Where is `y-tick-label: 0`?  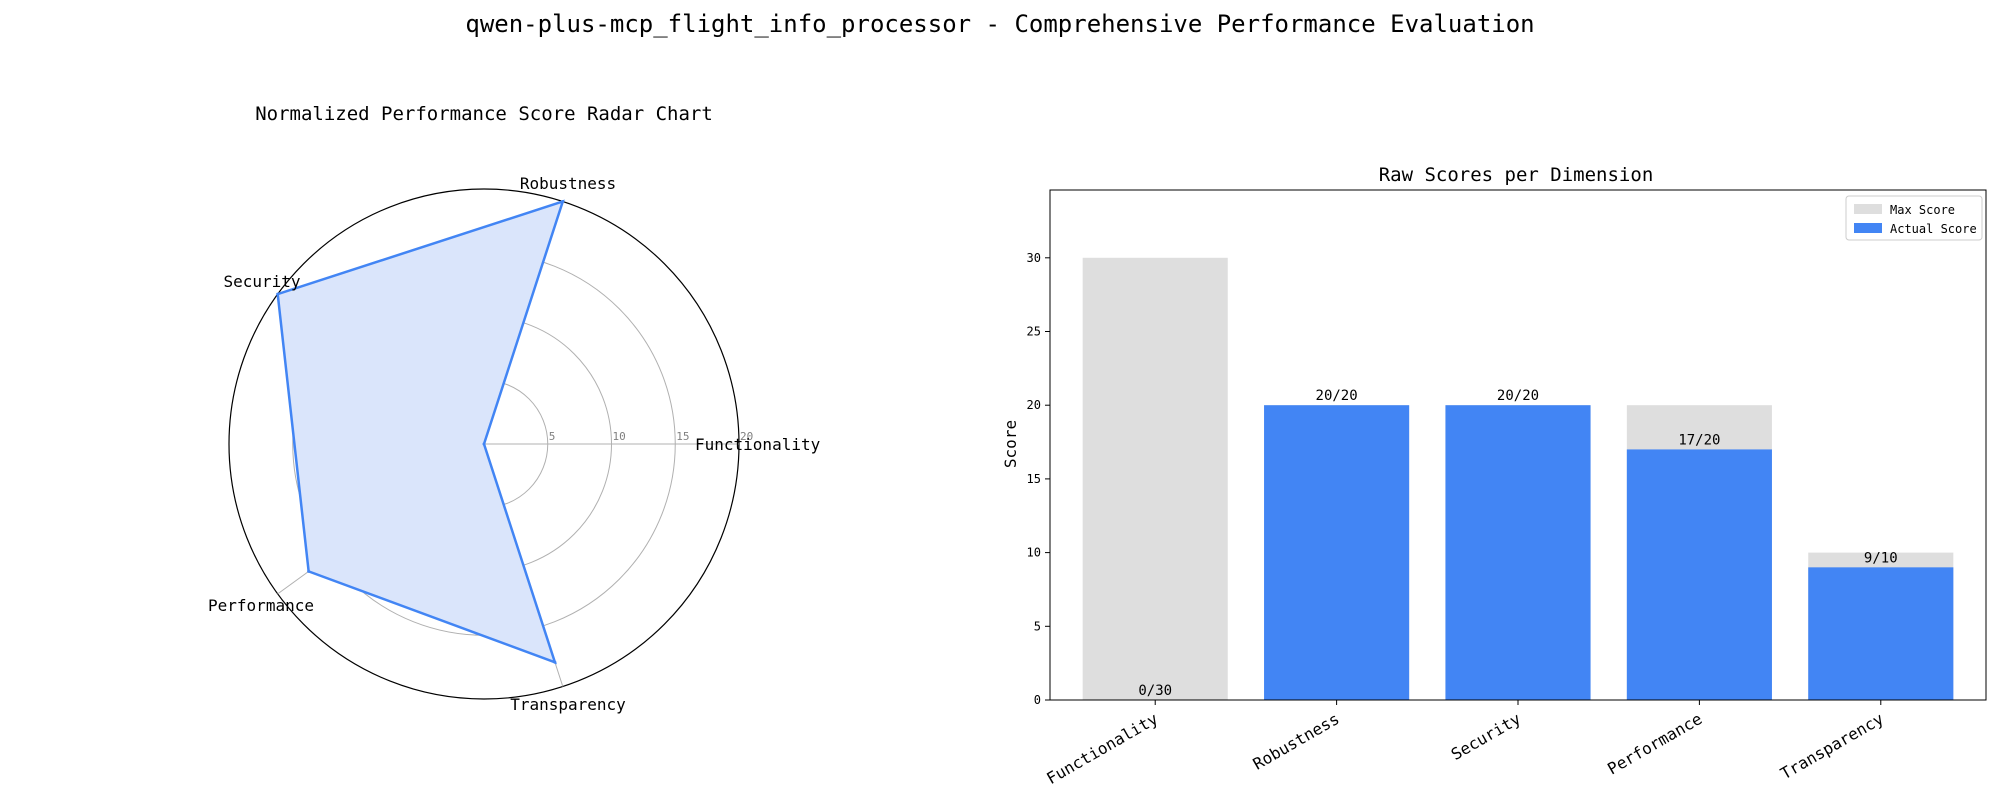 y-tick-label: 0 is located at coordinates (1037, 700).